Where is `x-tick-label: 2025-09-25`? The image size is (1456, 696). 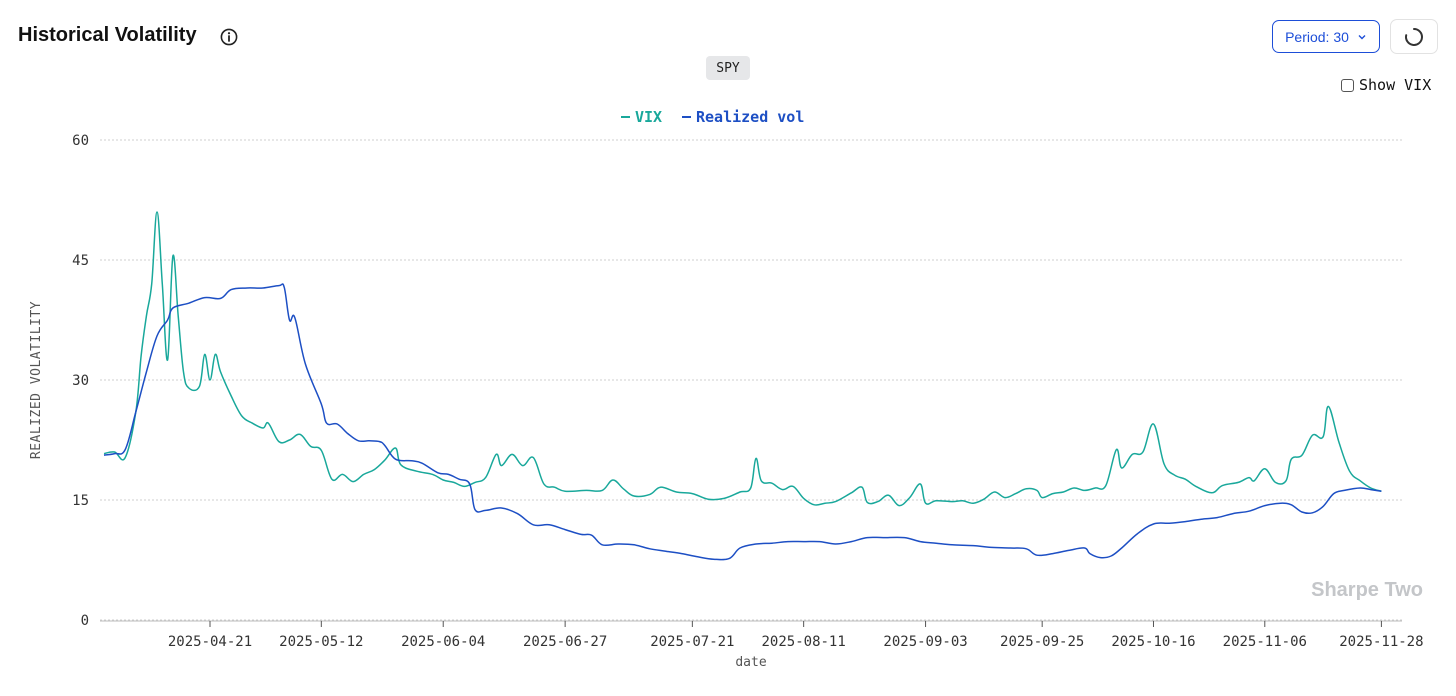
x-tick-label: 2025-09-25 is located at coordinates (1042, 642).